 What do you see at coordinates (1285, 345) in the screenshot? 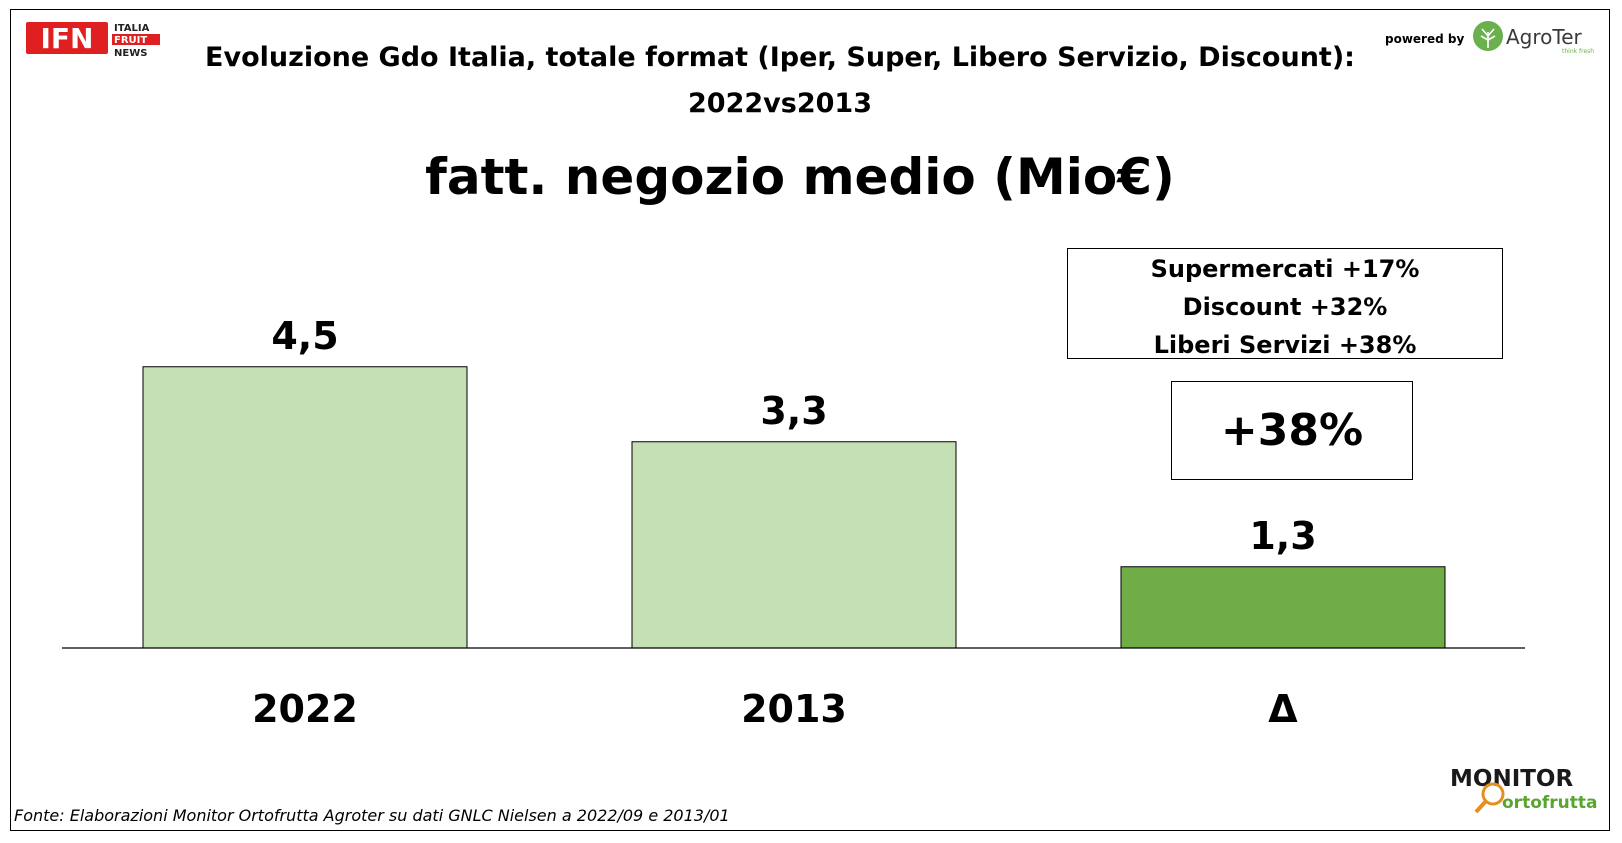
I see `growth-line-liberi-servizi: Liberi Servizi +38%` at bounding box center [1285, 345].